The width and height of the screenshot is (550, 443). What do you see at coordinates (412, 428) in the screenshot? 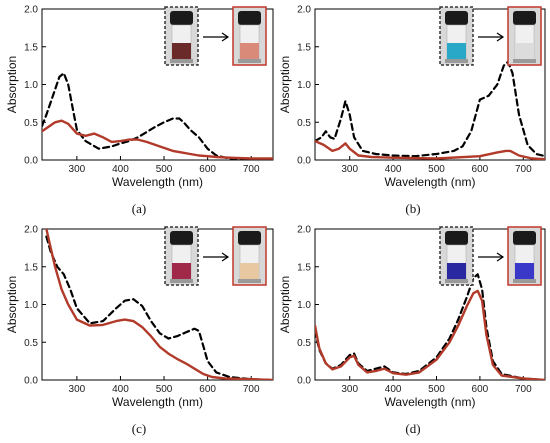
I see `panel-label: (d)` at bounding box center [412, 428].